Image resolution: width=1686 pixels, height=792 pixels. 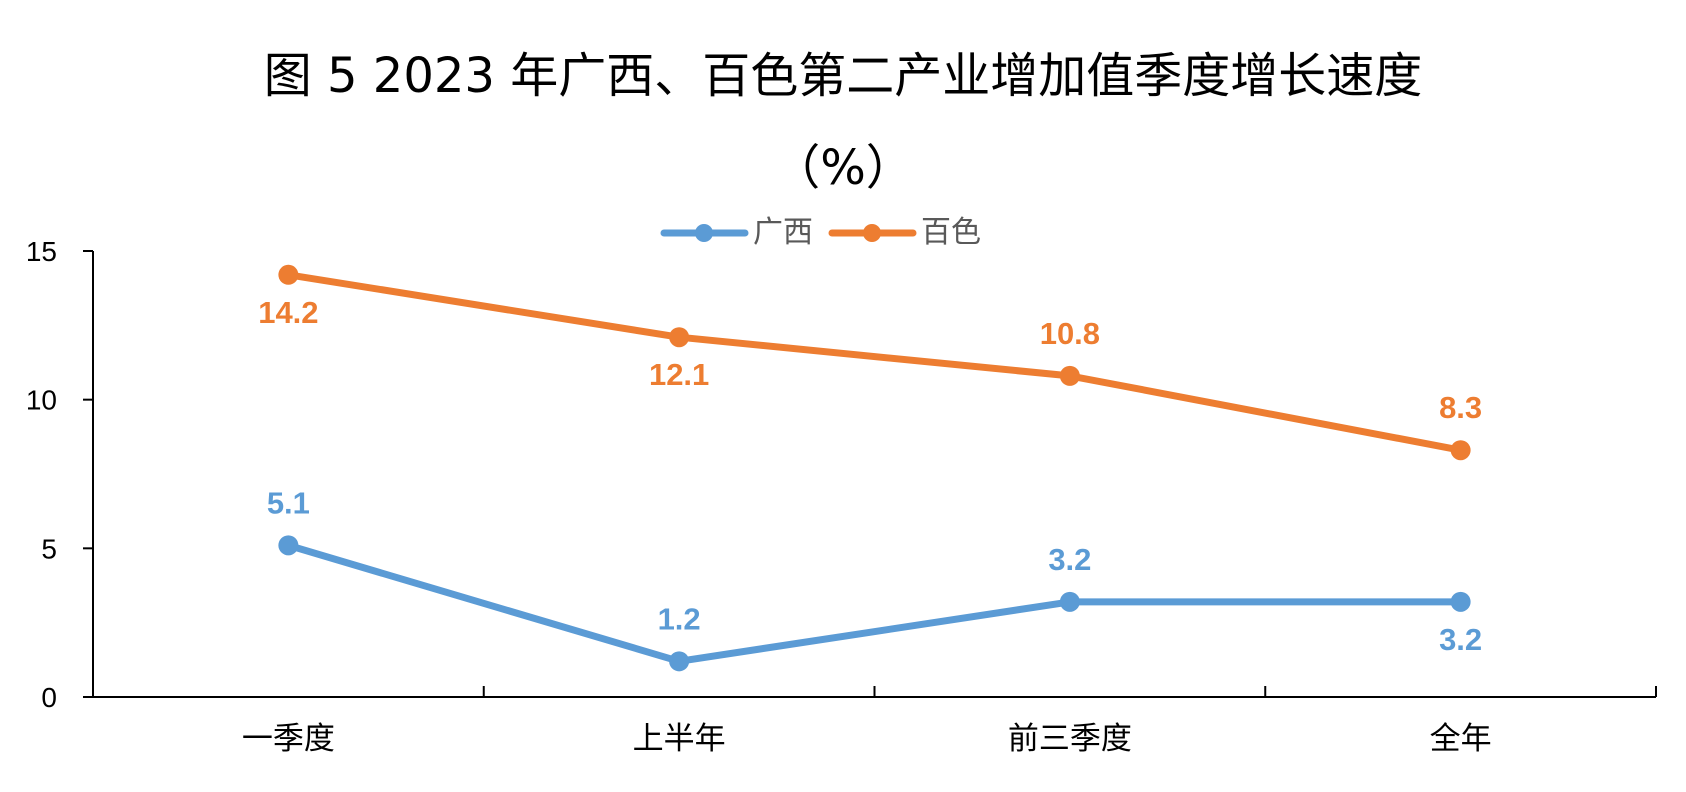 What do you see at coordinates (951, 232) in the screenshot?
I see `legend-label-baise: 百色` at bounding box center [951, 232].